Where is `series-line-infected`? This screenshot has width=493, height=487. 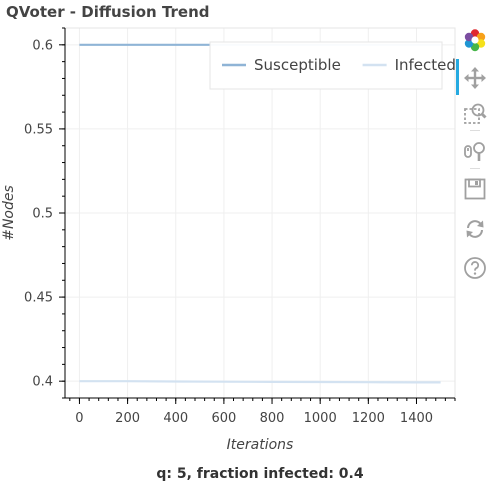 series-line-infected is located at coordinates (260, 382).